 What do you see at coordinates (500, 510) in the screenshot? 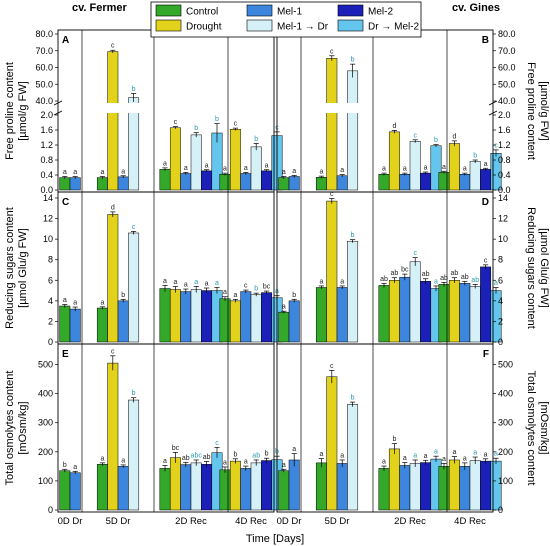
I see `y-tick-label: 0` at bounding box center [500, 510].